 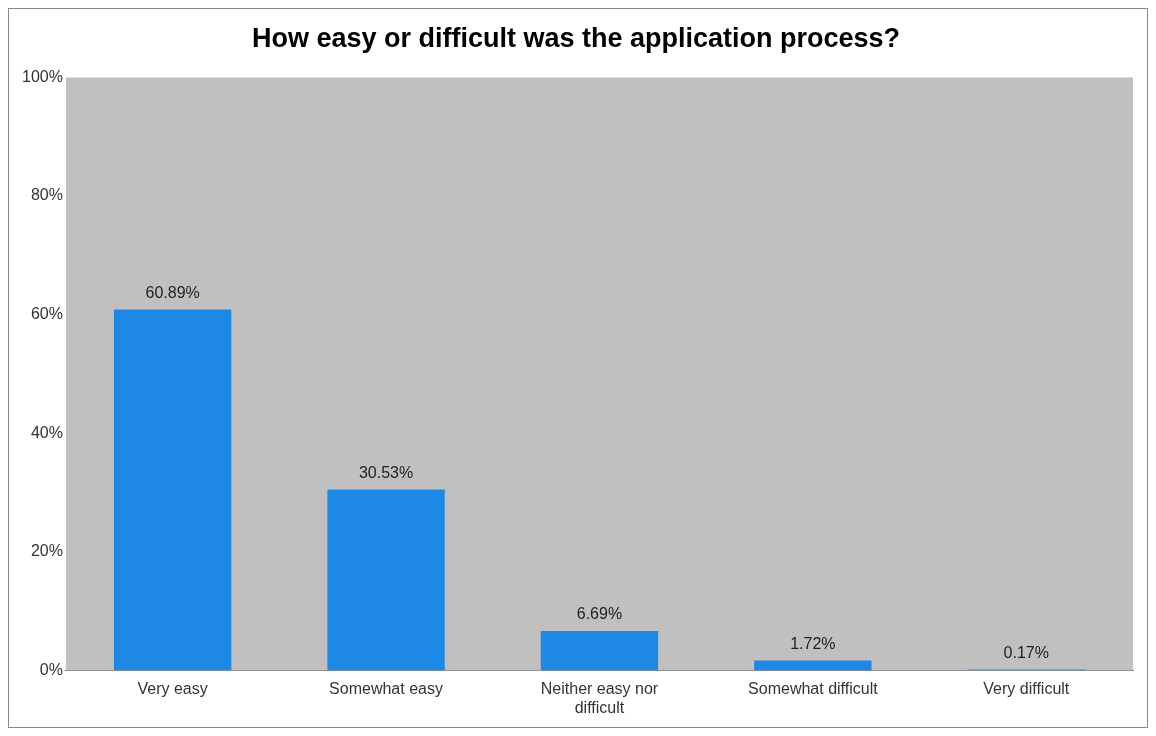 What do you see at coordinates (813, 643) in the screenshot?
I see `data-label: 1.72%` at bounding box center [813, 643].